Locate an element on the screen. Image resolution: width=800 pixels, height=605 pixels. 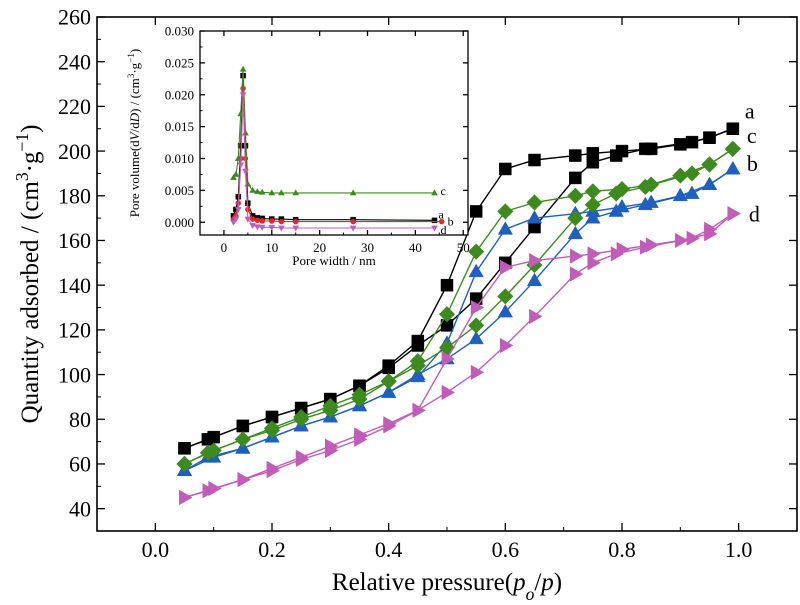
axis-title-part: / is located at coordinates (537, 582).